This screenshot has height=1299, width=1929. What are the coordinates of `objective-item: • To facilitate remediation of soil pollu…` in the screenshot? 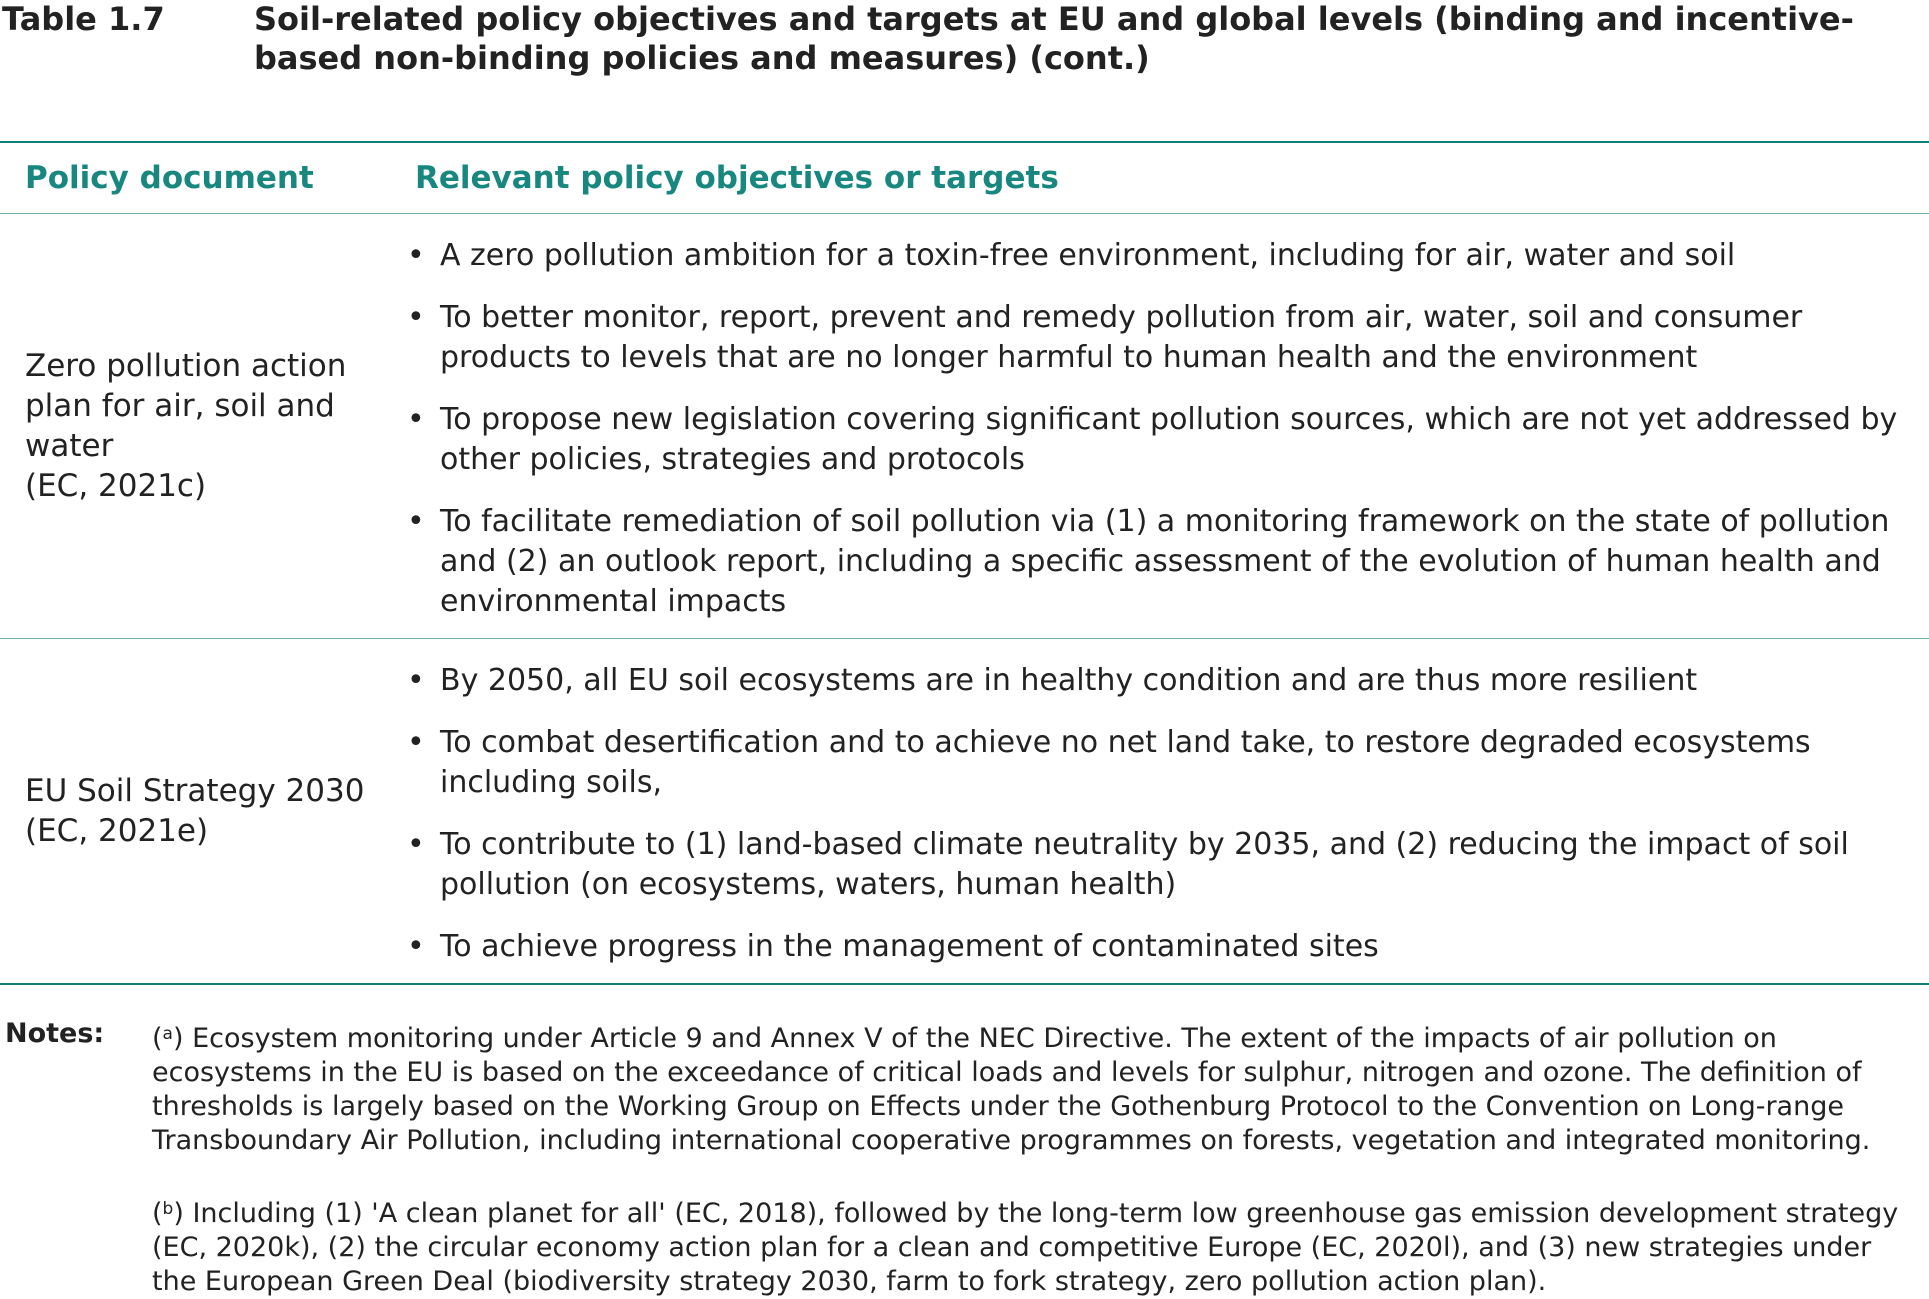 It's located at (1149, 562).